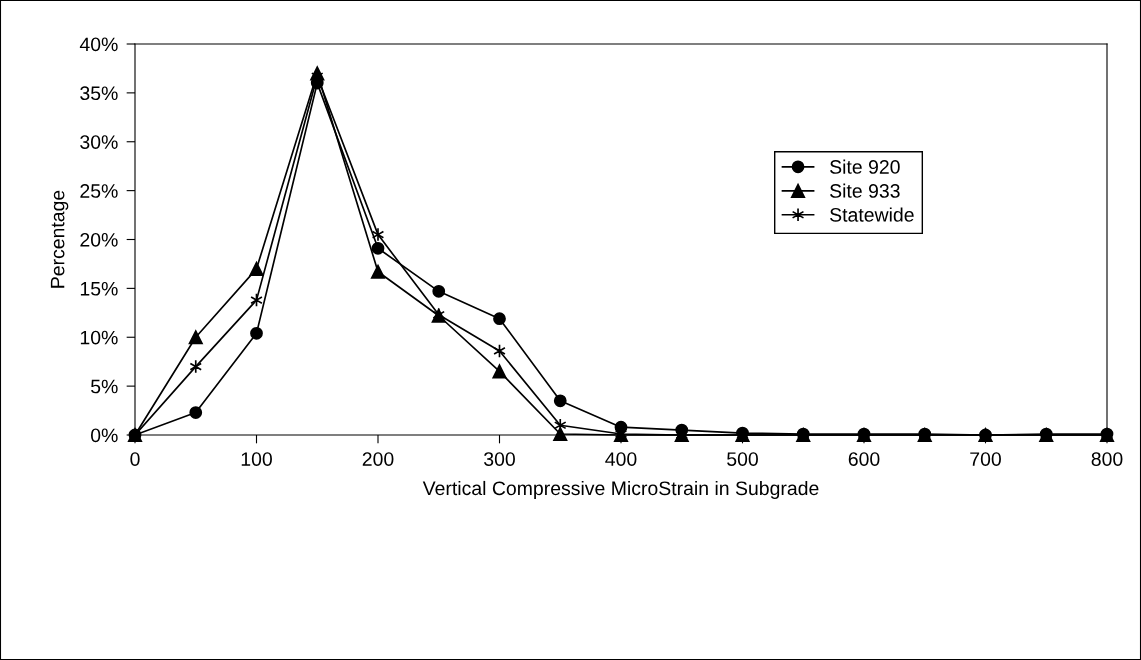  I want to click on x-tick-label: 500, so click(742, 459).